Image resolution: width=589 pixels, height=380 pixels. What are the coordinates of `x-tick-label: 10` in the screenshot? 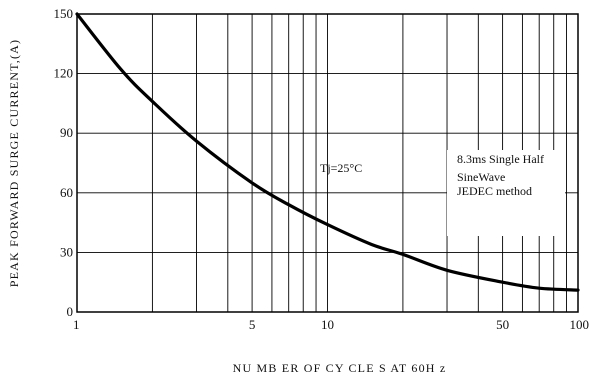 It's located at (327, 324).